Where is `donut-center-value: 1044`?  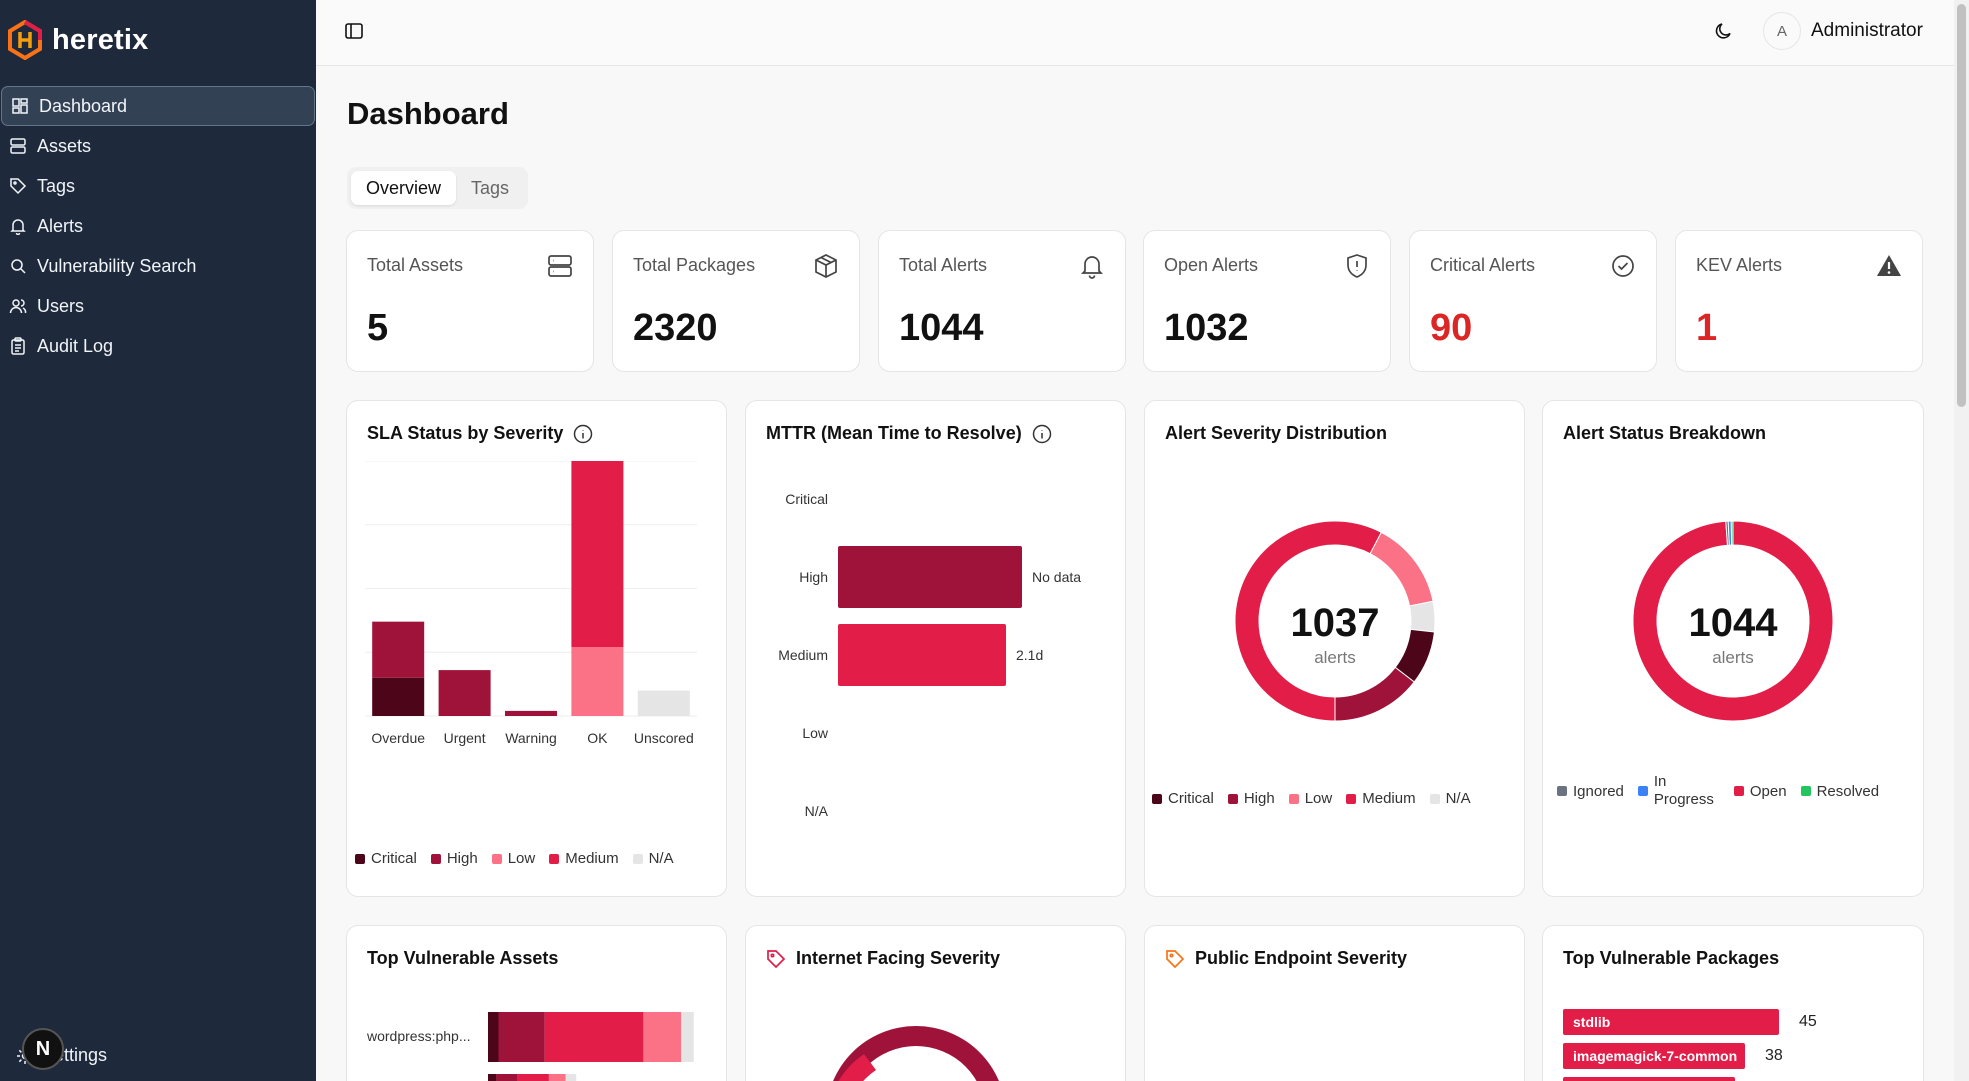 donut-center-value: 1044 is located at coordinates (1734, 623).